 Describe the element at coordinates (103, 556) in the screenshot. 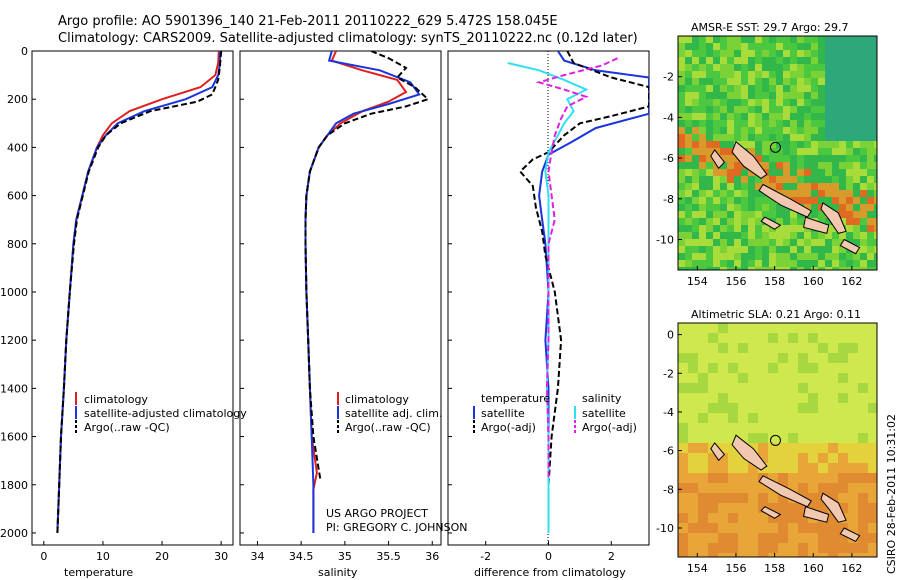

I see `x-tick-label: 10` at that location.